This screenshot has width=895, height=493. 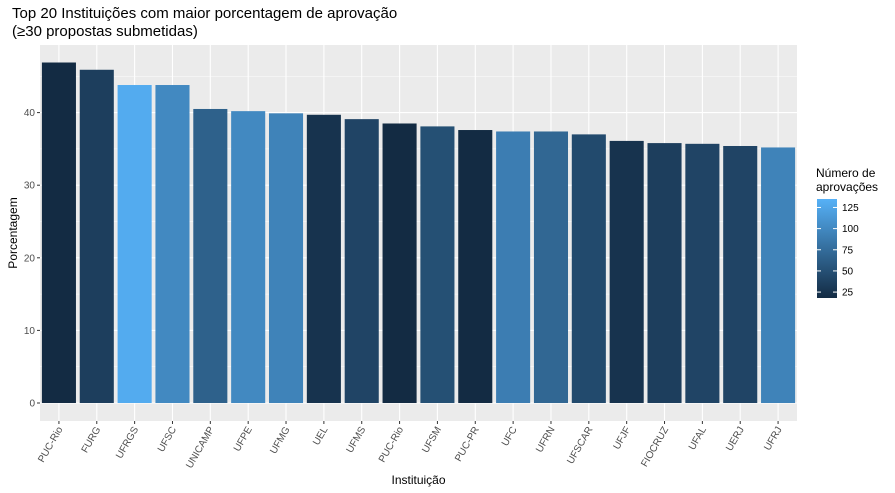 What do you see at coordinates (467, 444) in the screenshot?
I see `x-tick-label: PUC-PR` at bounding box center [467, 444].